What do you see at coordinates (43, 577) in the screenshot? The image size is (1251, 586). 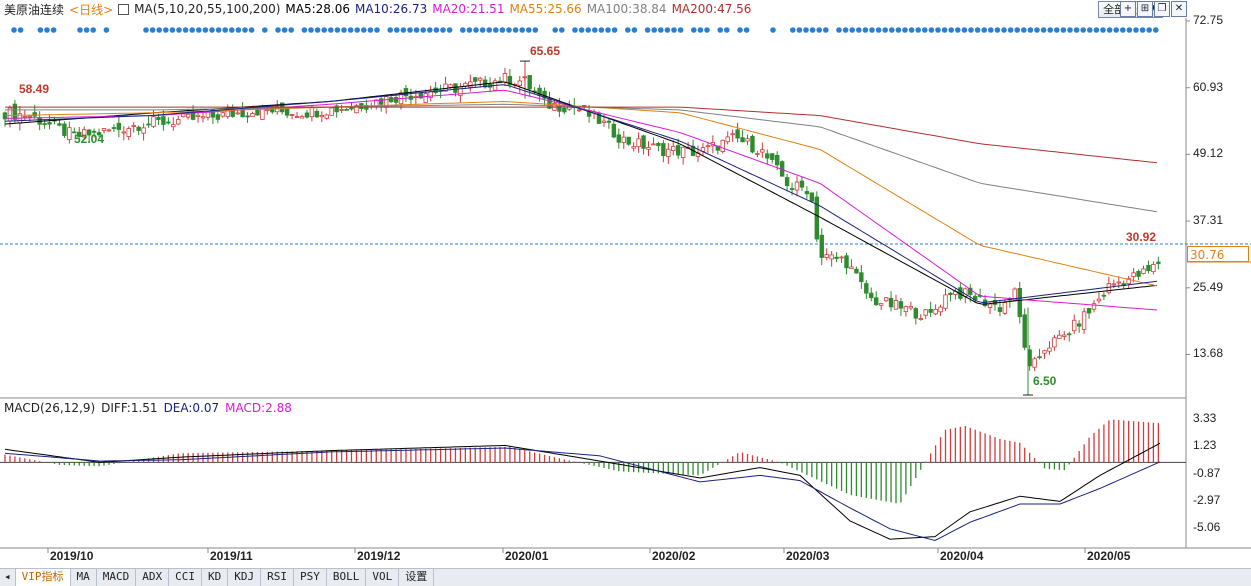 I see `tab-1: VIP指标` at bounding box center [43, 577].